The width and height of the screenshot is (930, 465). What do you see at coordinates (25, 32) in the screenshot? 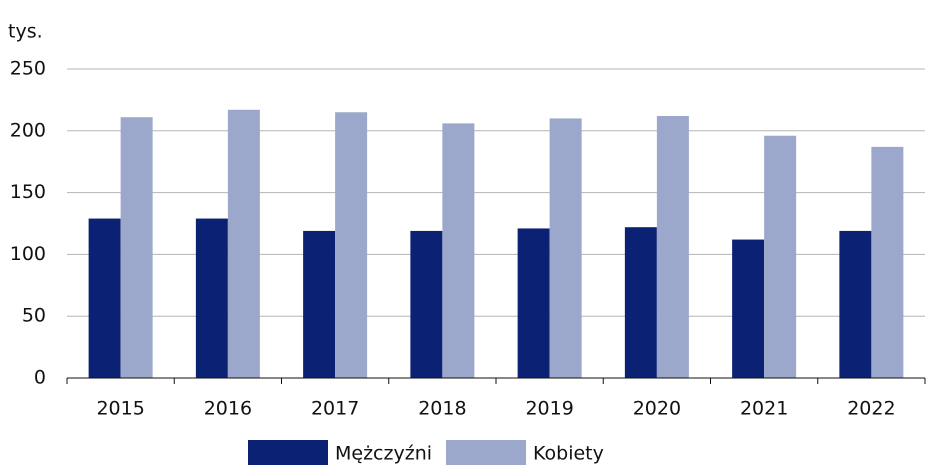
I see `y-axis-label: tys.` at bounding box center [25, 32].